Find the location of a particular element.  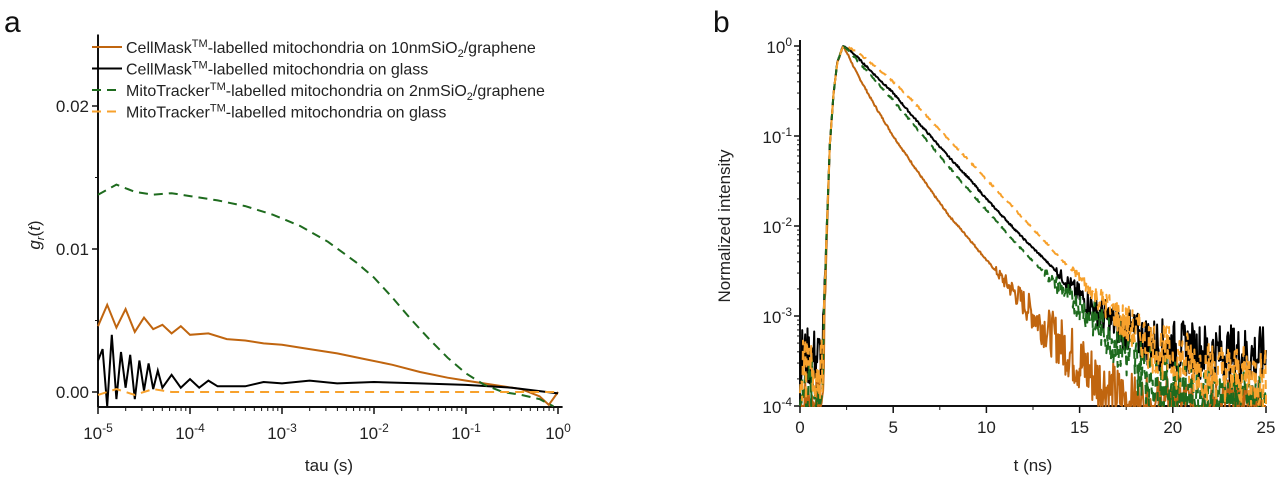

x-tick-label: 20 is located at coordinates (1172, 427).